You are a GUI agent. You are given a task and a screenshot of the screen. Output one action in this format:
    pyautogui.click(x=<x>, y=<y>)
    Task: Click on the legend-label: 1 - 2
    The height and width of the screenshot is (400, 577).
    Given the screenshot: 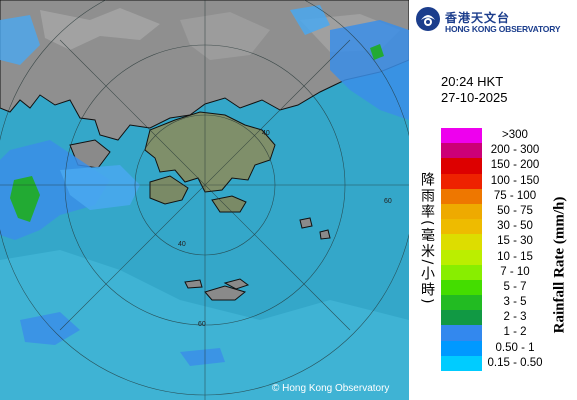 What is the action you would take?
    pyautogui.click(x=515, y=332)
    